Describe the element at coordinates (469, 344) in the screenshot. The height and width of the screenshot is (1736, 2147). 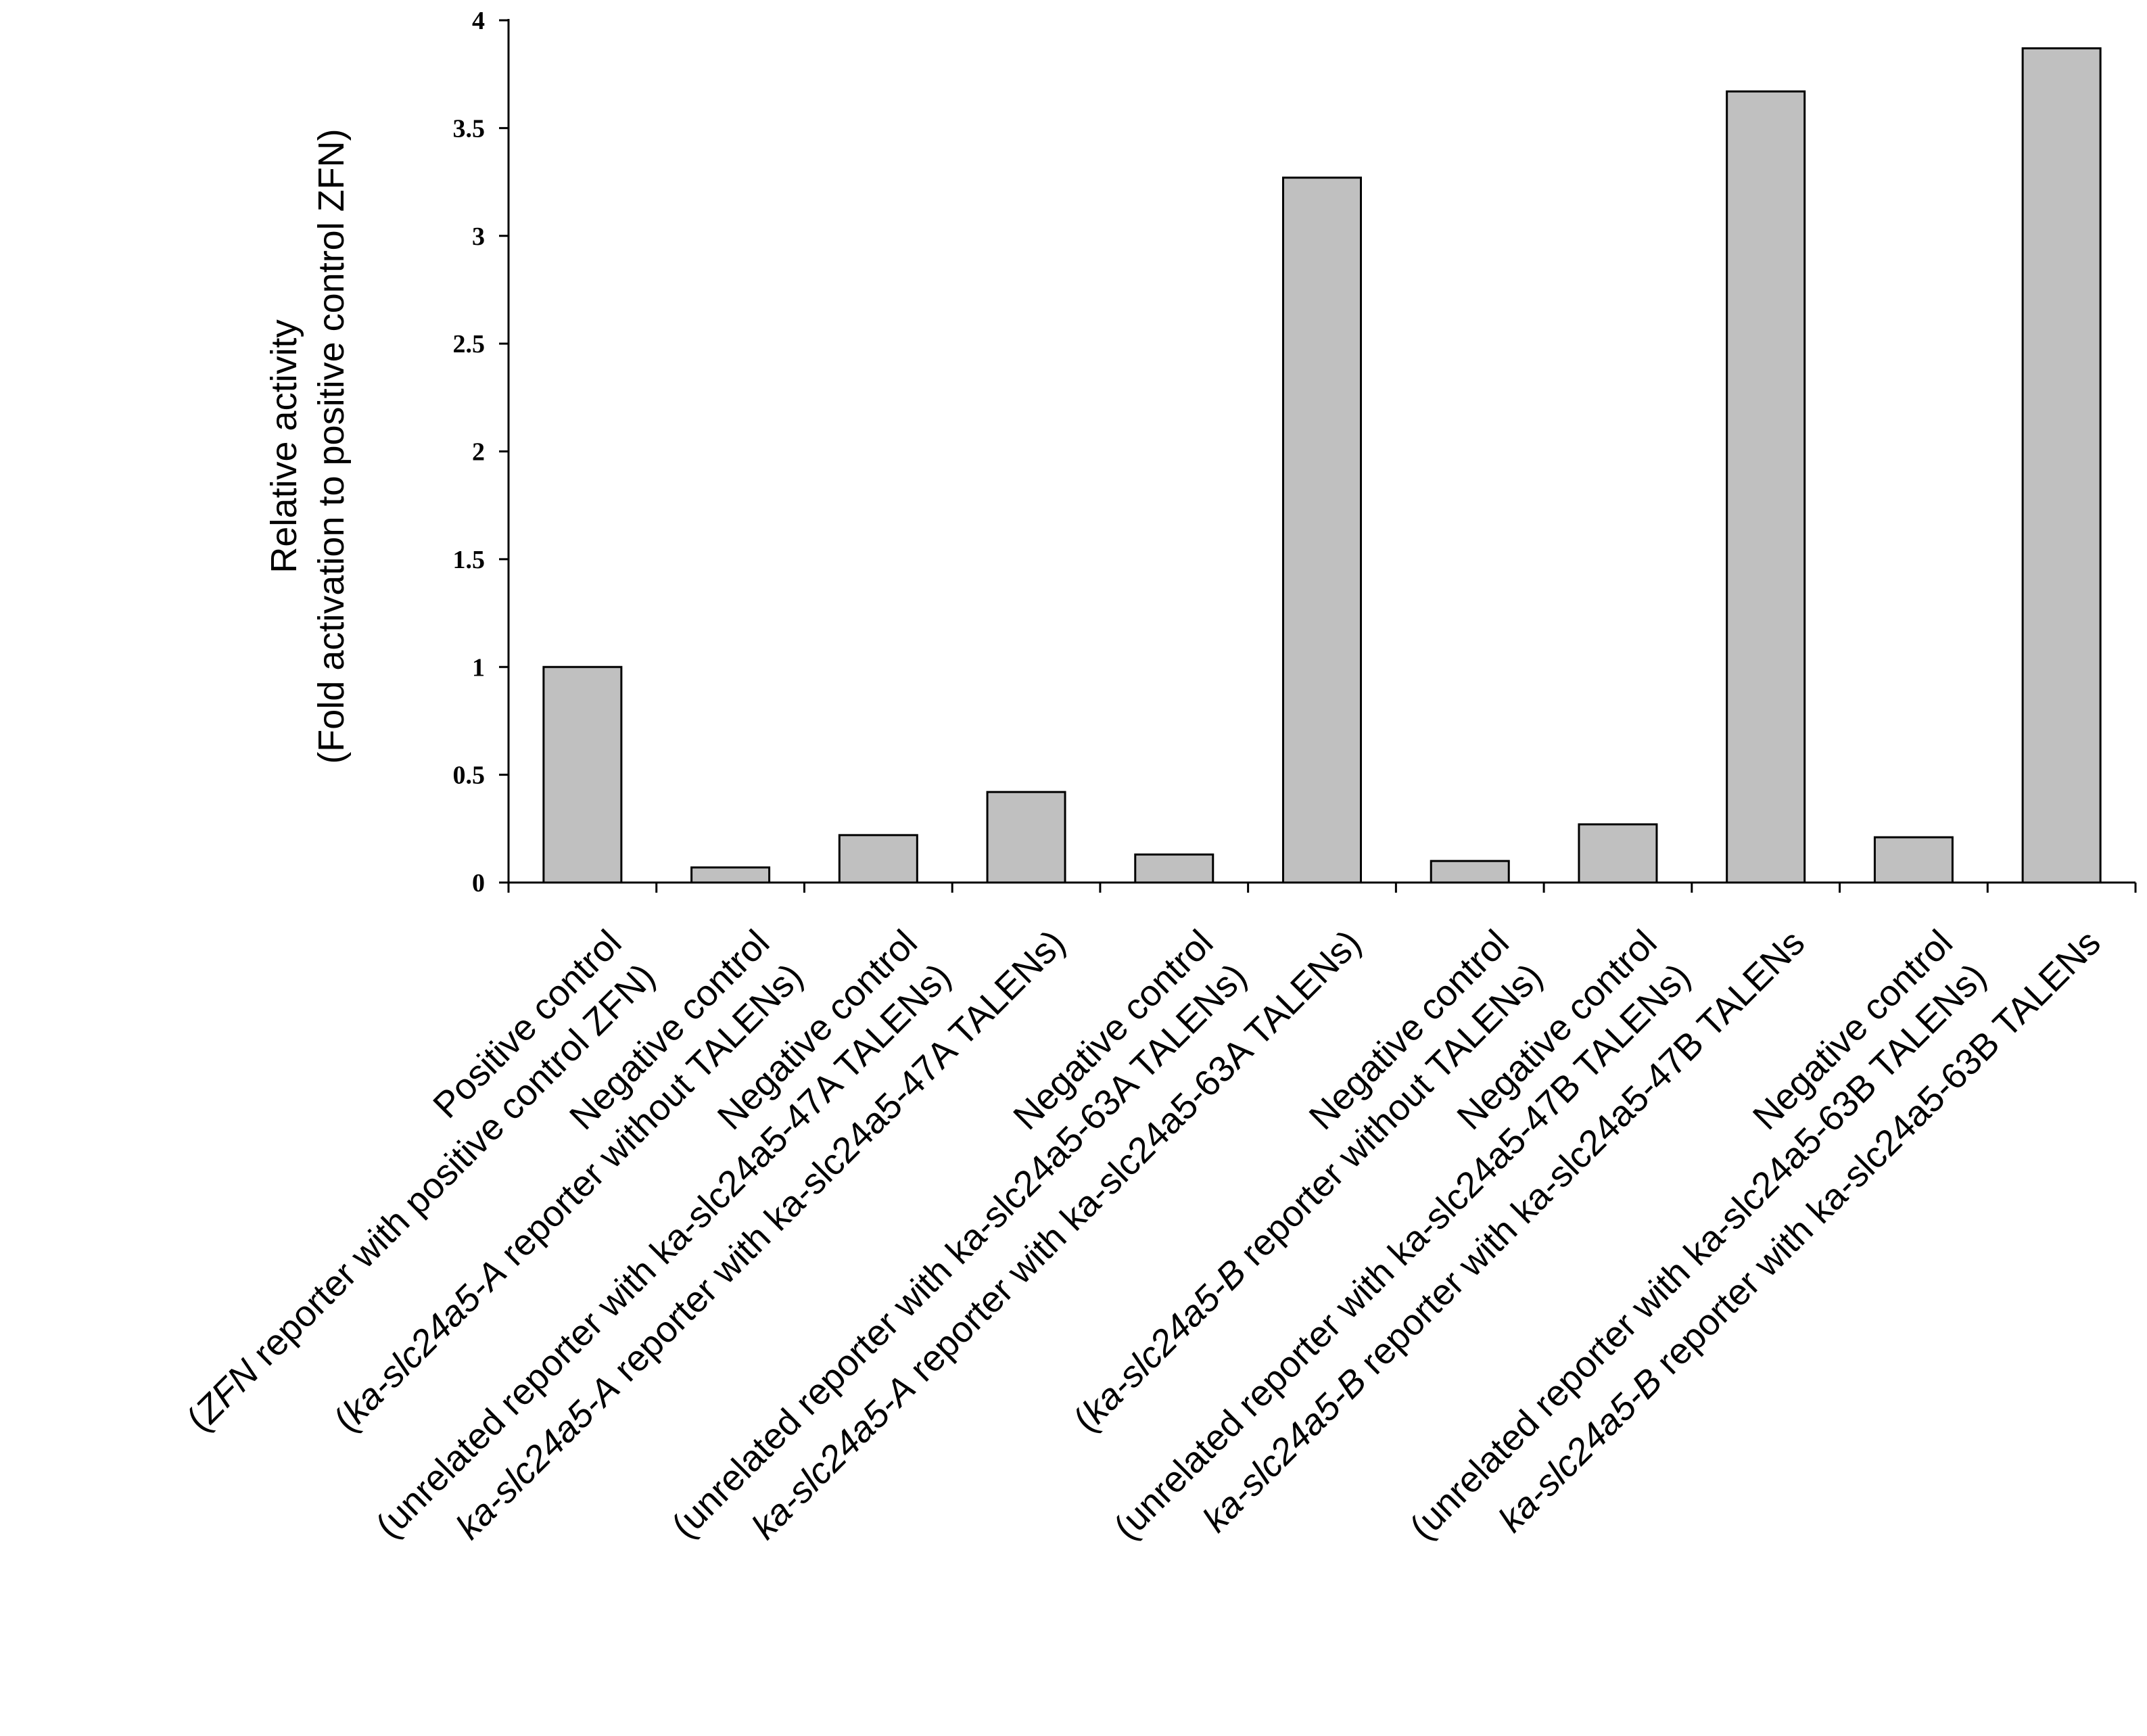
I see `y-tick-label: 2.5` at that location.